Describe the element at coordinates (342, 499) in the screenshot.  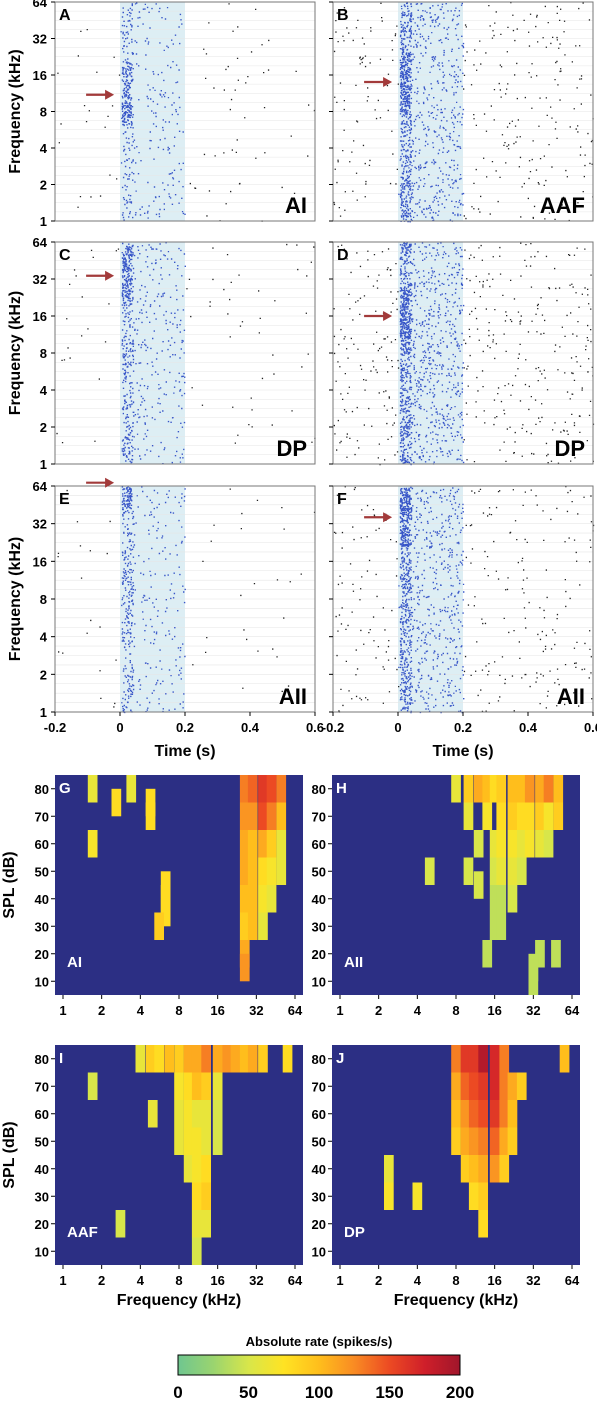
I see `panel-letter: F` at that location.